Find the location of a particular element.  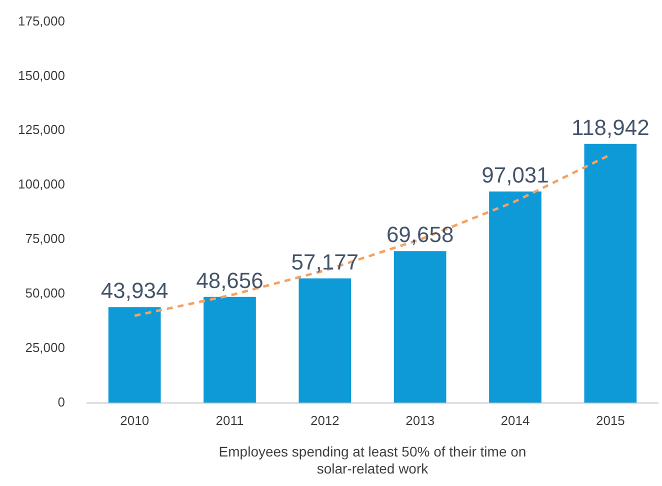

x-tick-label: 2010 is located at coordinates (135, 420).